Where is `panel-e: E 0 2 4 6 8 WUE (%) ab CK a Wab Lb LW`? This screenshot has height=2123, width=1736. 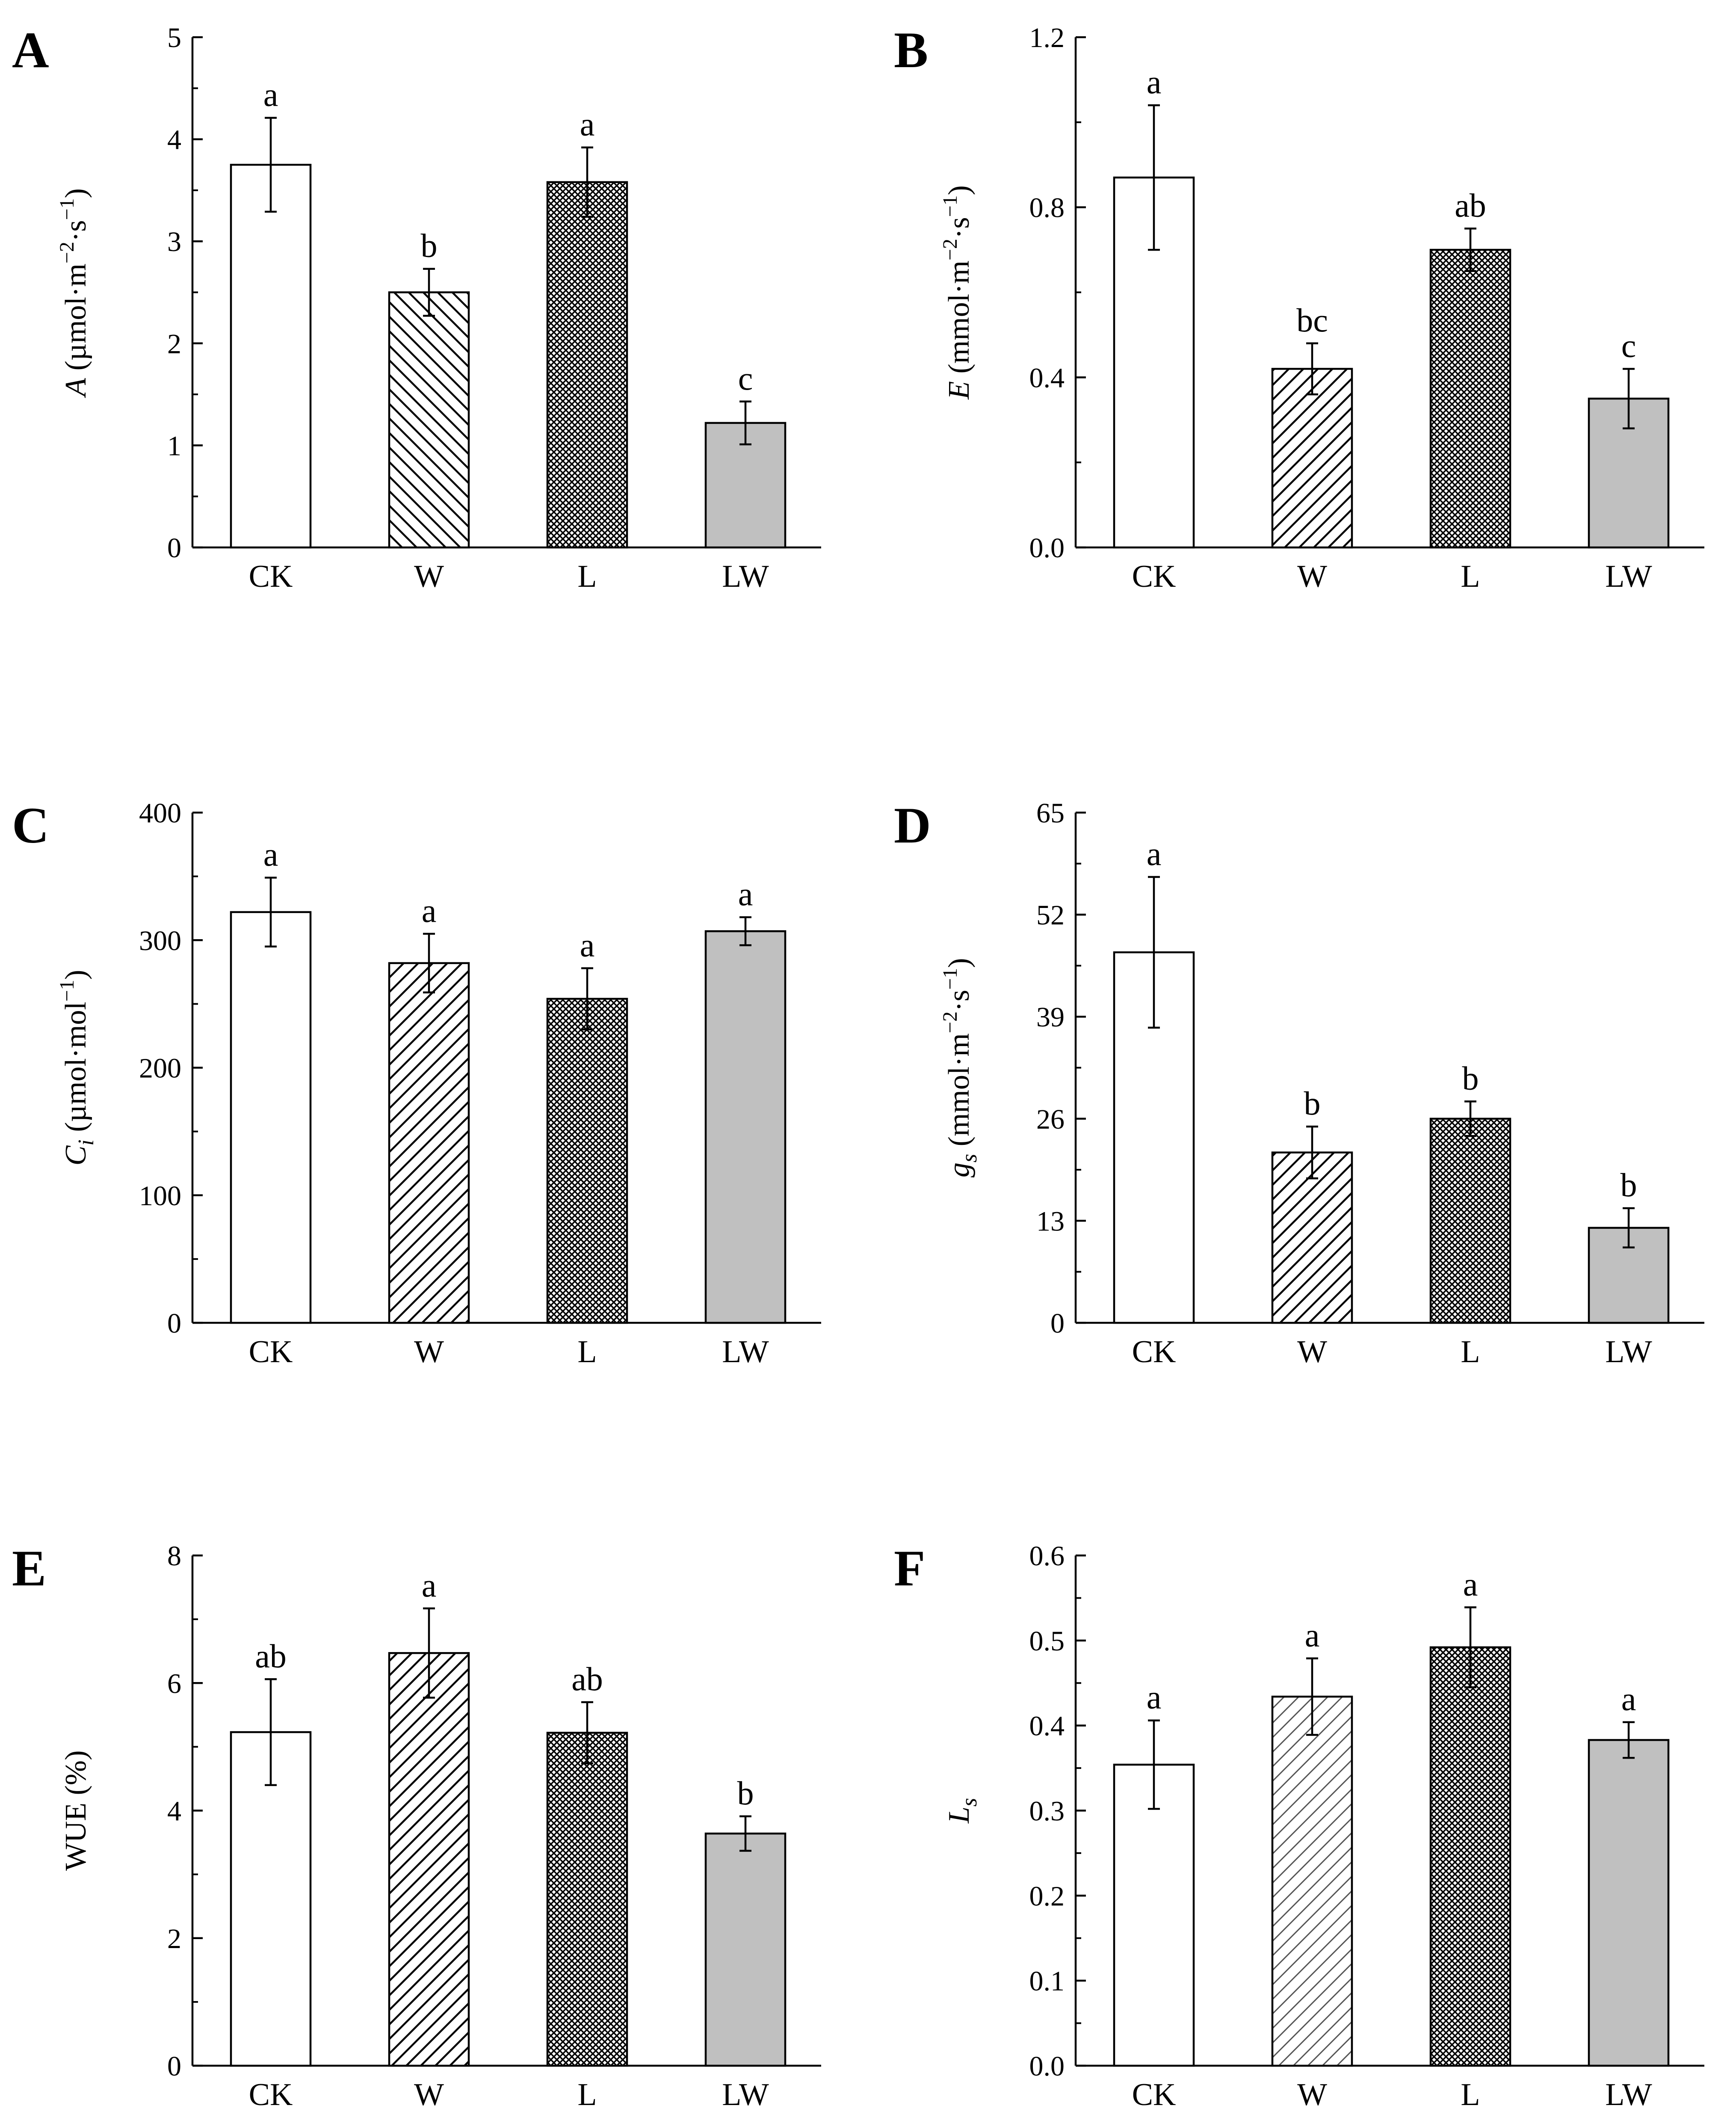 panel-e: E 0 2 4 6 8 WUE (%) ab CK a Wab Lb LW is located at coordinates (417, 1826).